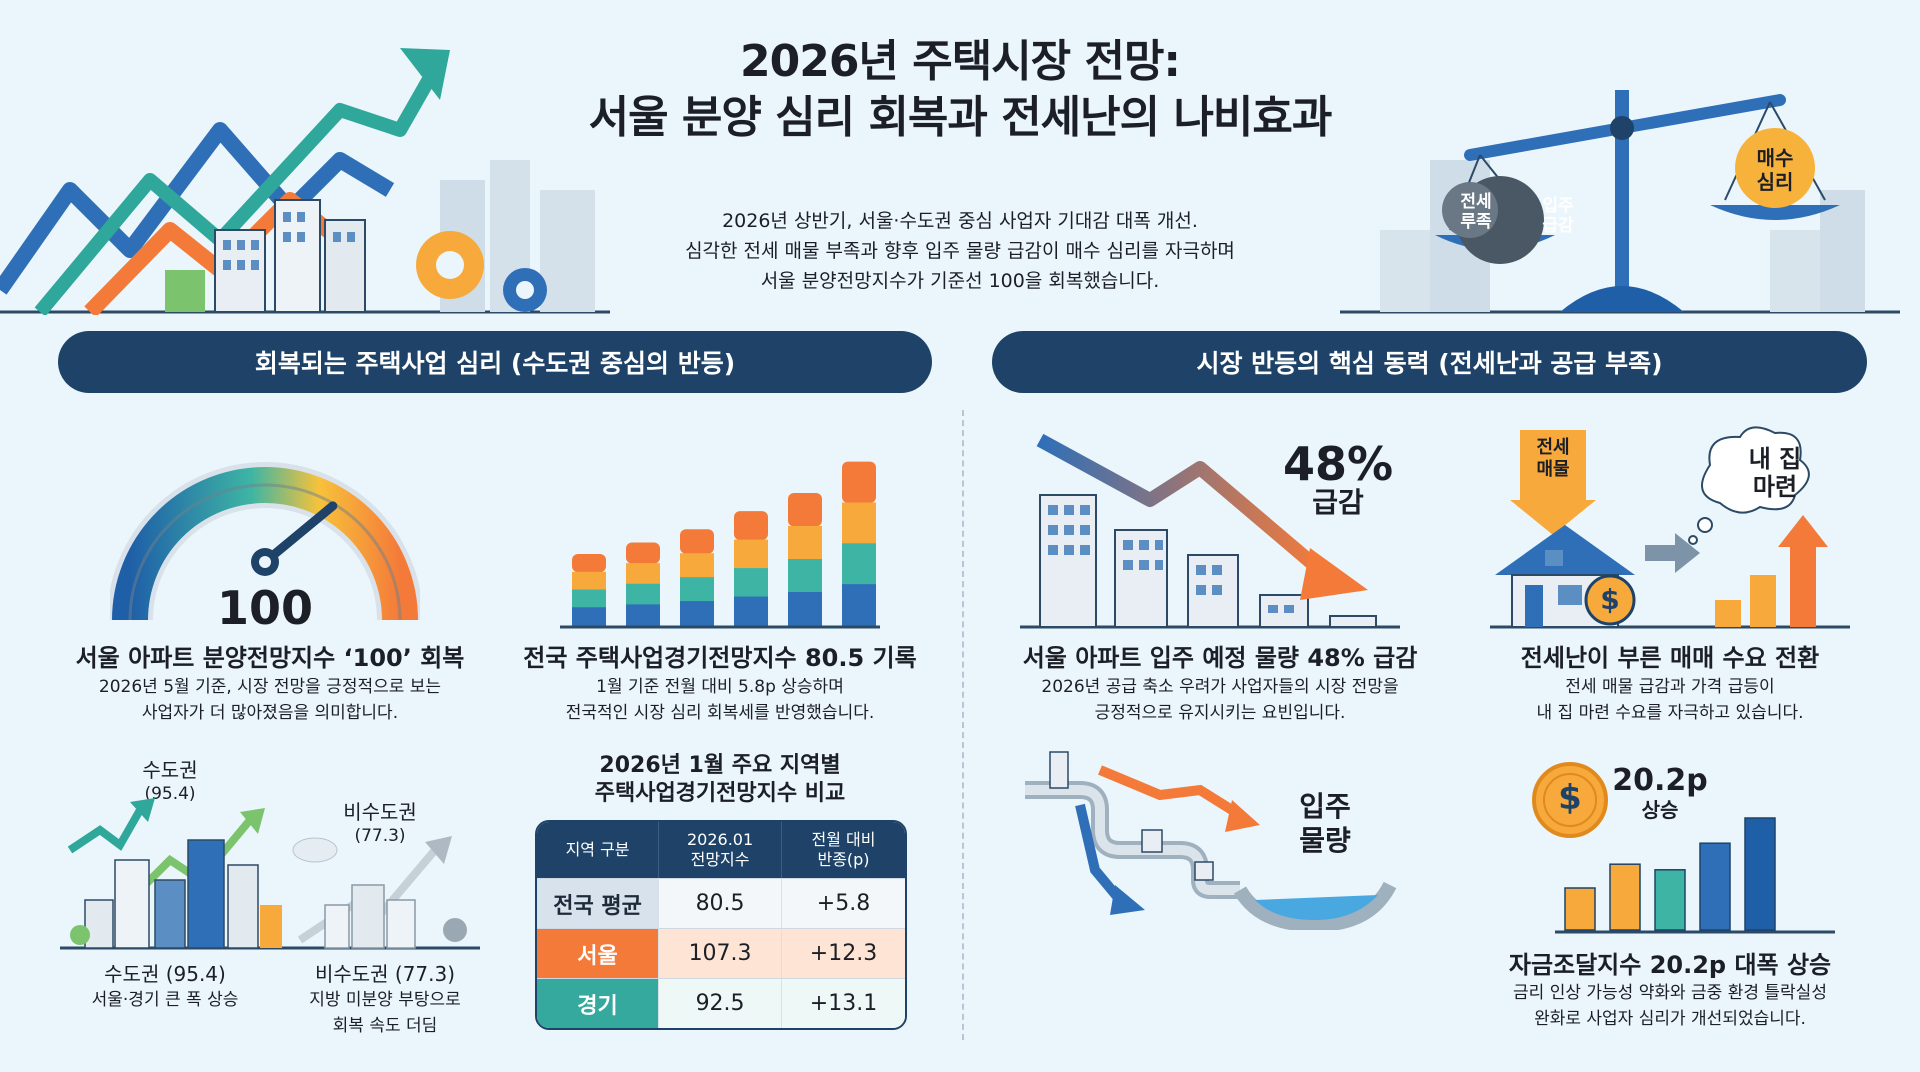  Describe the element at coordinates (270, 687) in the screenshot. I see `gauge-desc-line-1: 2026년 5월 기준, 시장 전망을 긍정적으로 보는` at that location.